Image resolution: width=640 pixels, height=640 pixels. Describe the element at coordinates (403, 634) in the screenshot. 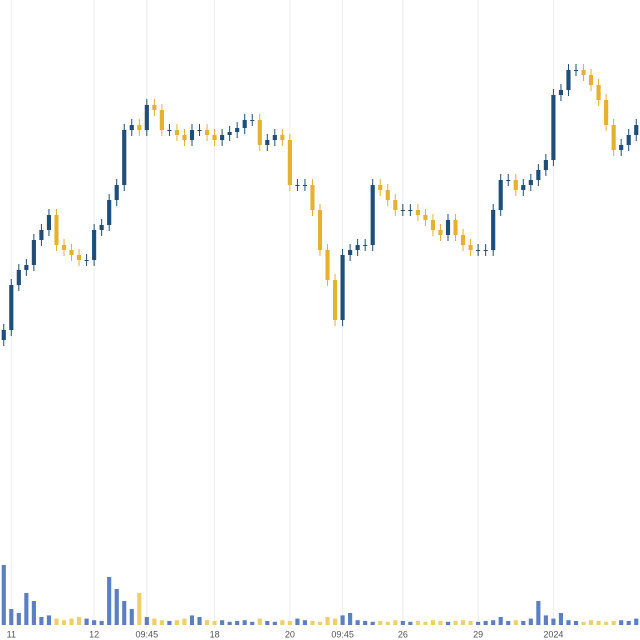

I see `x-tick-label: 26` at that location.